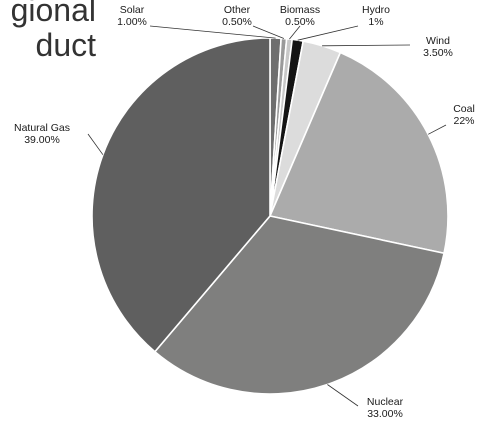 The height and width of the screenshot is (428, 490). I want to click on slice-value-label-hydro: 1%, so click(375, 22).